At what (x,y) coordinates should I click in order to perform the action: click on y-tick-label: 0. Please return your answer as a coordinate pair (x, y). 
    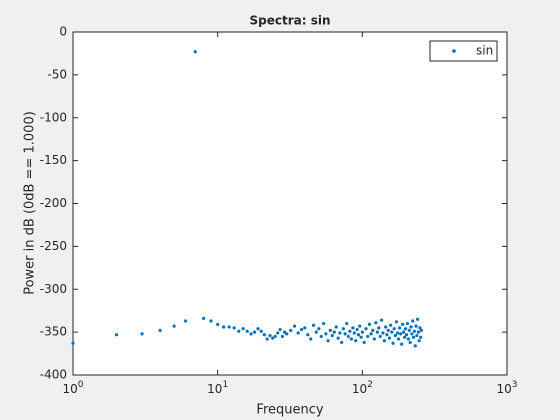
    Looking at the image, I should click on (63, 32).